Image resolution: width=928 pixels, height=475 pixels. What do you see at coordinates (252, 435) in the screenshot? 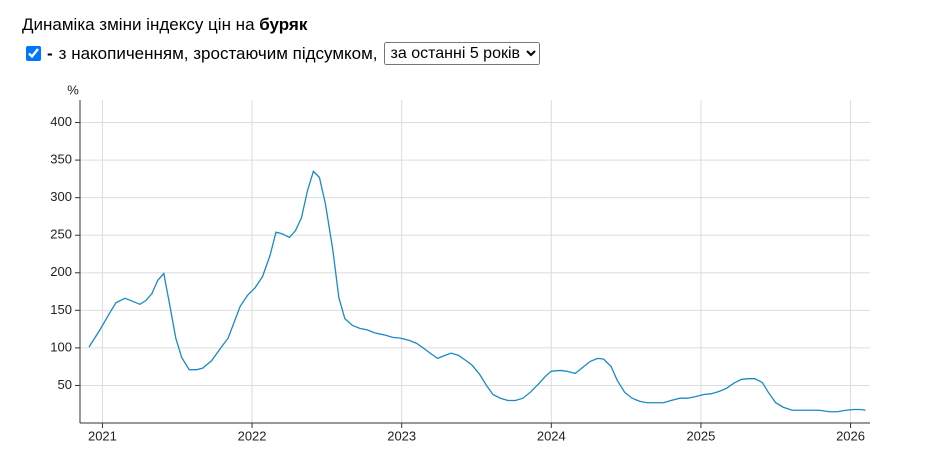
I see `x-tick-label: 2022` at bounding box center [252, 435].